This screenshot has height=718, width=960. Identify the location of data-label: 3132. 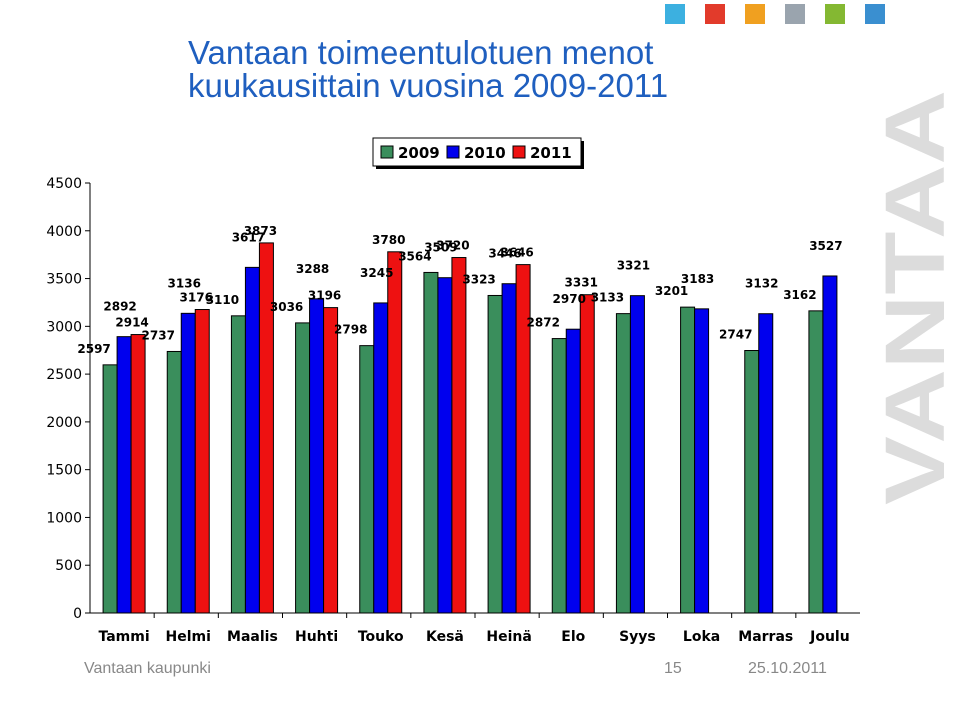
(761, 284).